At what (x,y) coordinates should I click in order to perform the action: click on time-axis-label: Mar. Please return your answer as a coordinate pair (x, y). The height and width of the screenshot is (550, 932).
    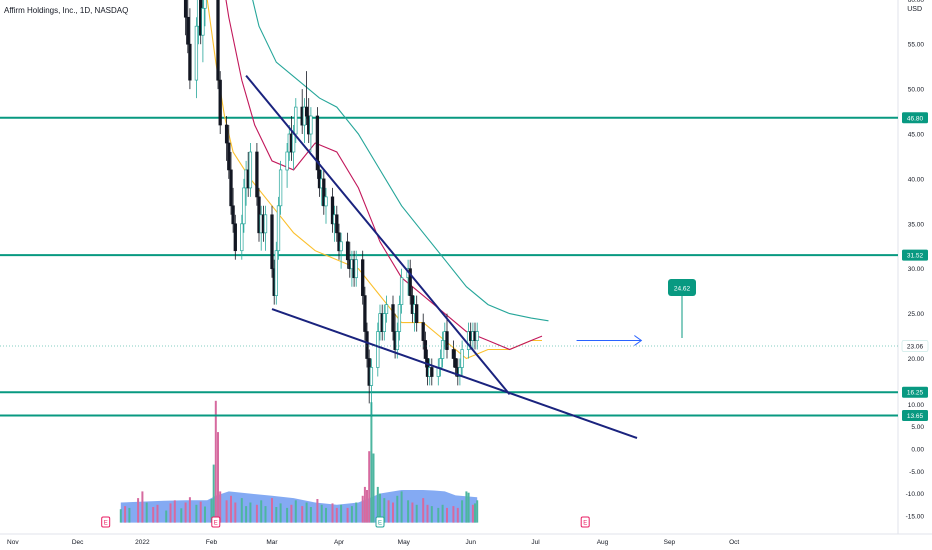
    Looking at the image, I should click on (272, 542).